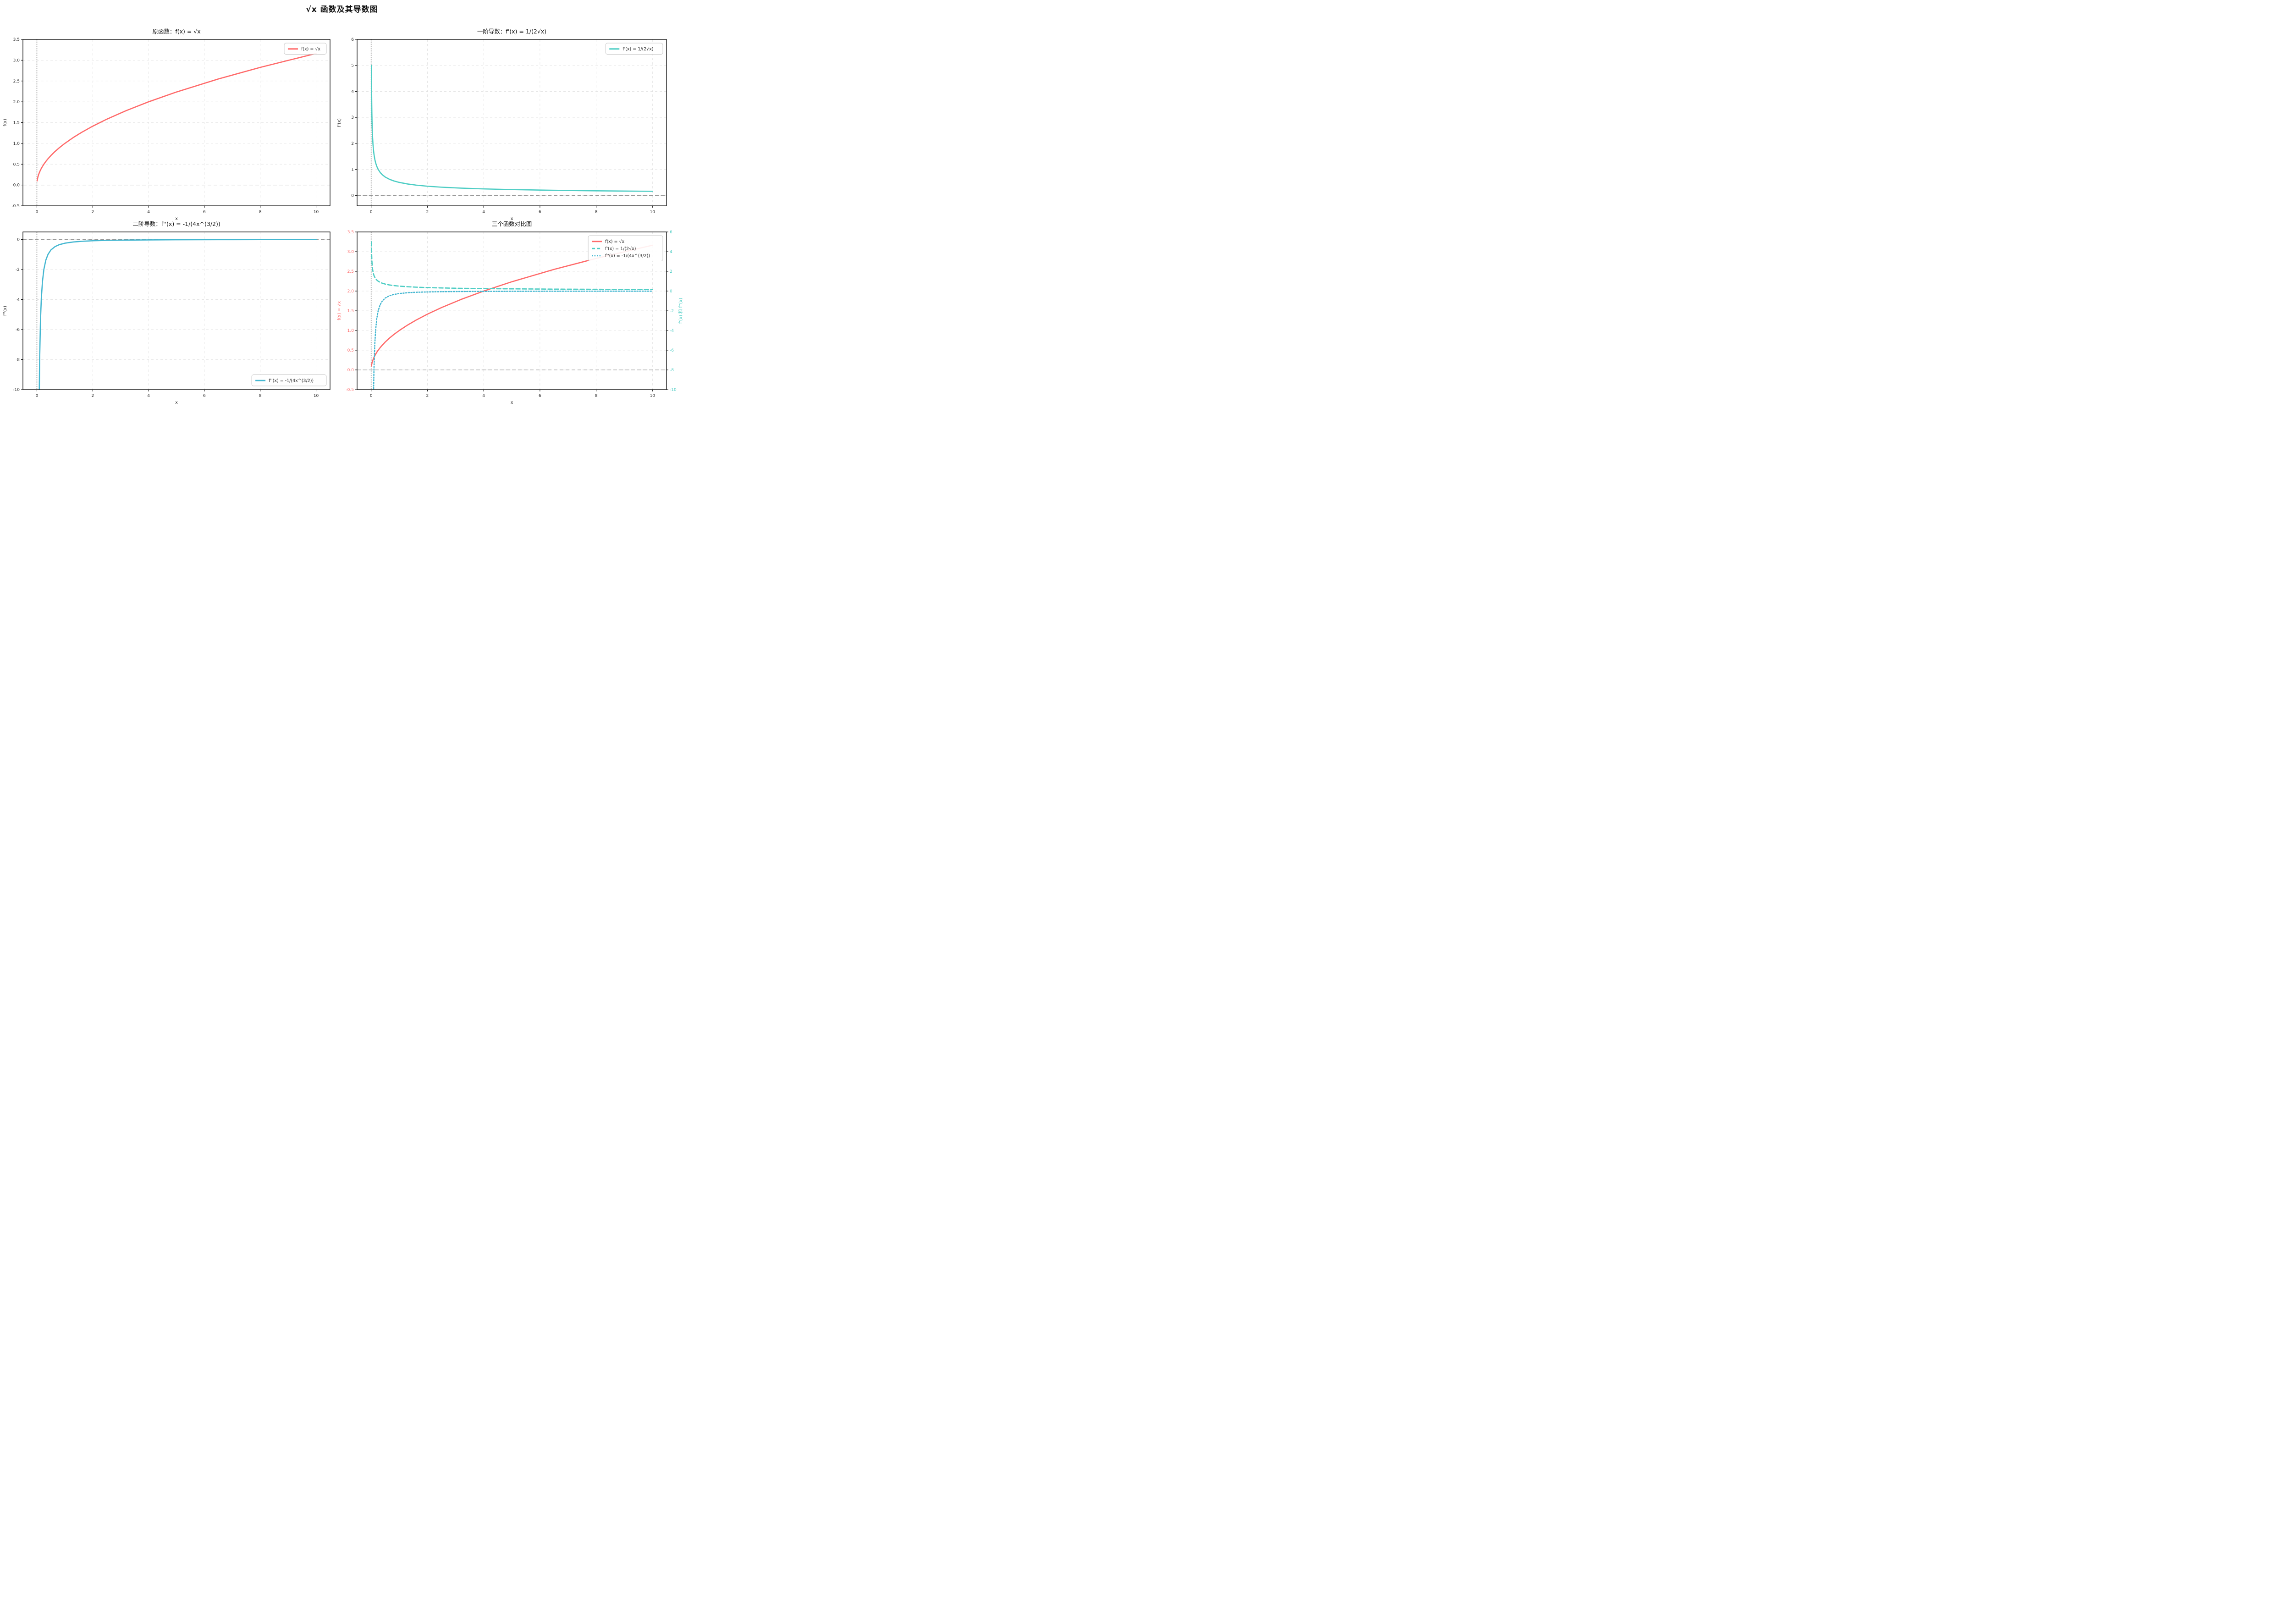 This screenshot has height=1624, width=2292. What do you see at coordinates (673, 390) in the screenshot?
I see `y-right-tick-label: -10` at bounding box center [673, 390].